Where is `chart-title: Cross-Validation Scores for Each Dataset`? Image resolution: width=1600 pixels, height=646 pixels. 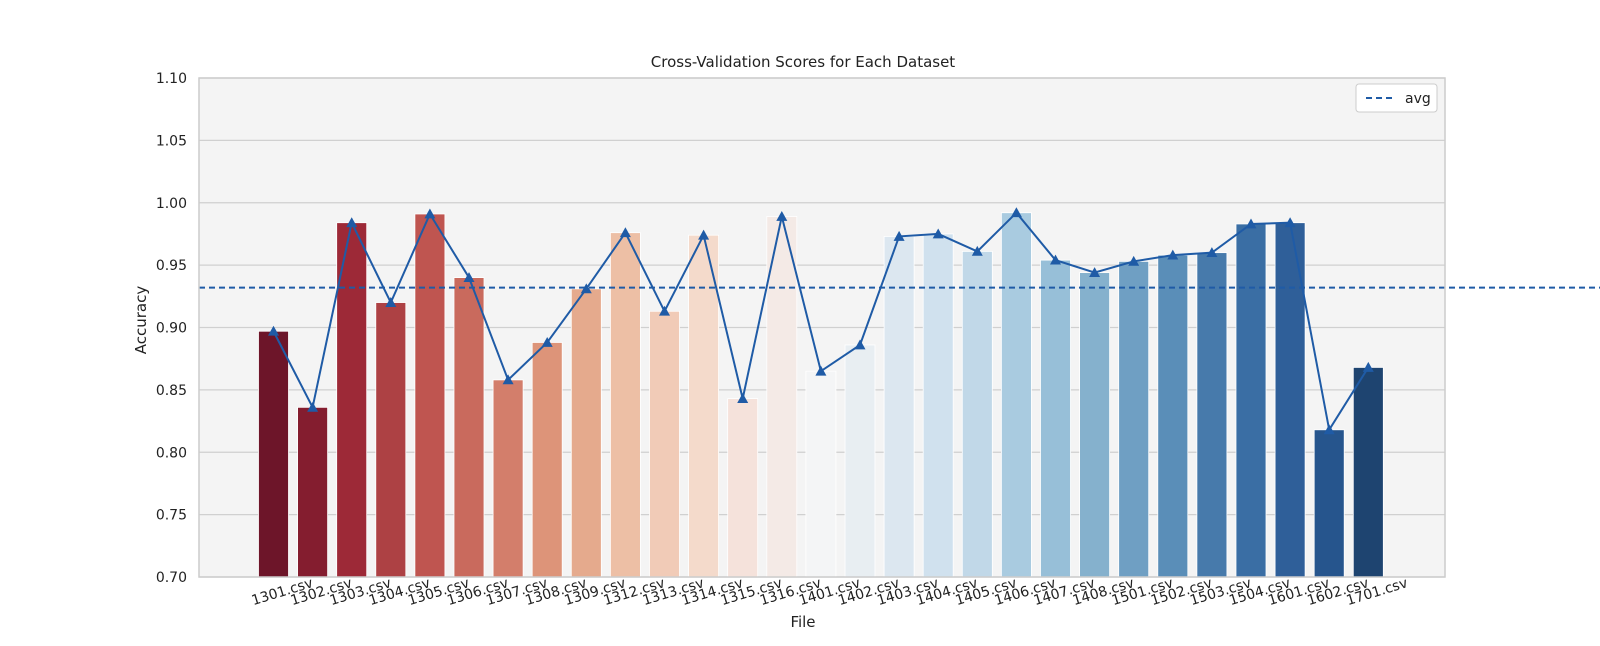
chart-title: Cross-Validation Scores for Each Dataset is located at coordinates (803, 62).